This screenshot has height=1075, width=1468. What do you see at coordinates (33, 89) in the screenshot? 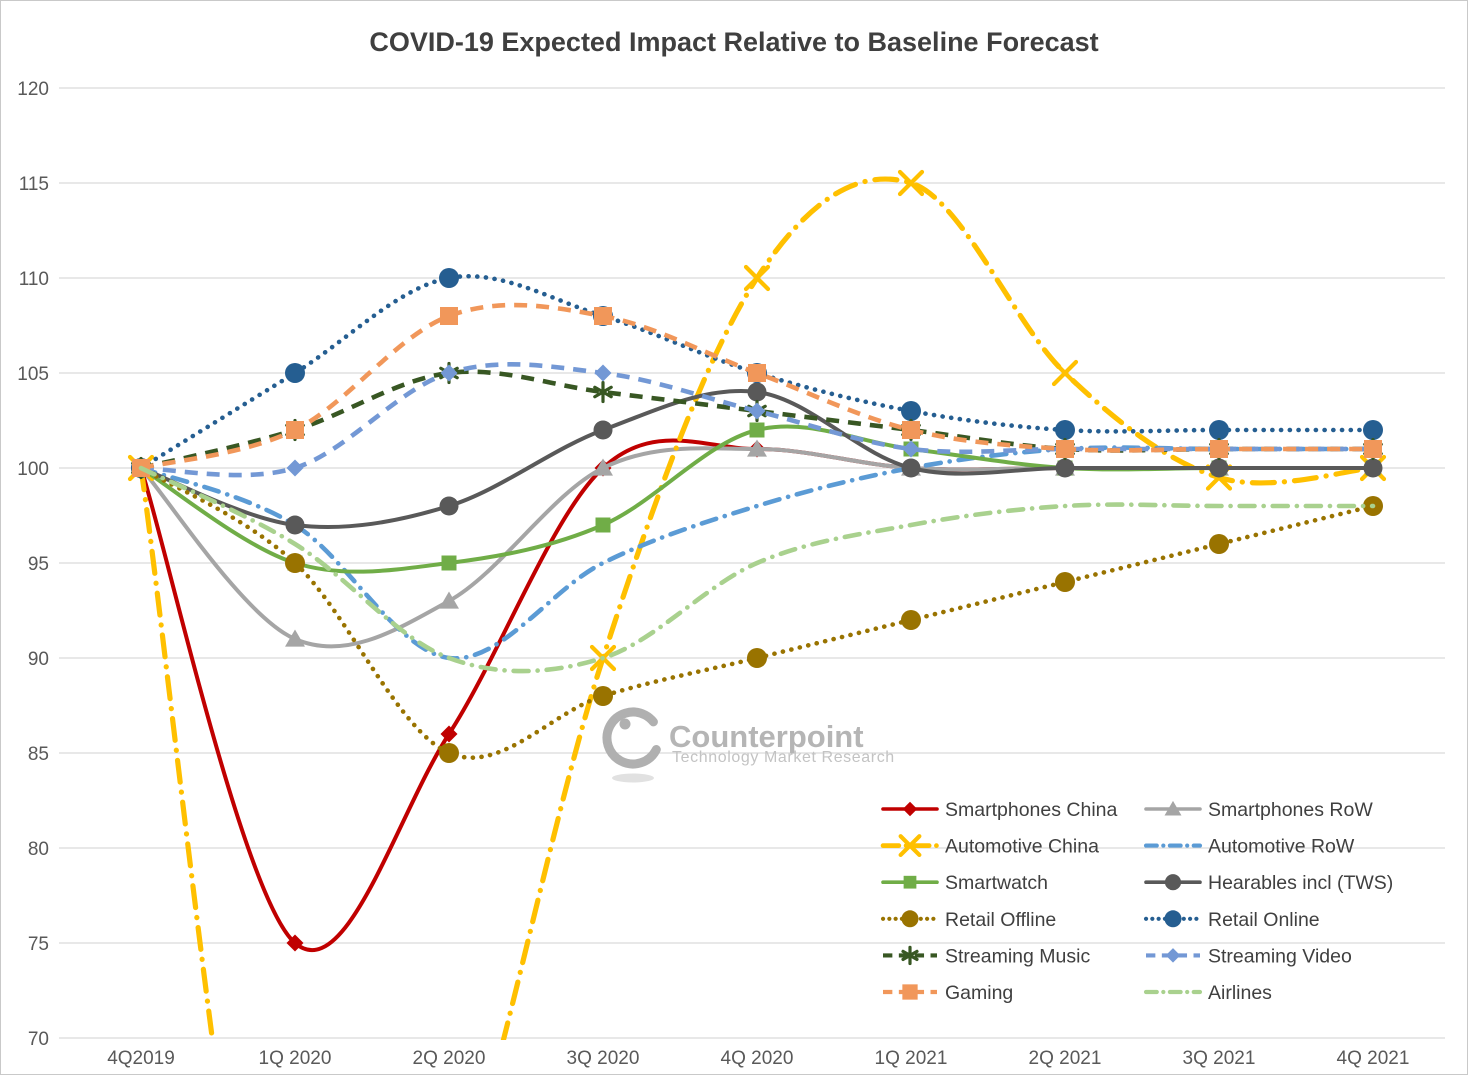
I see `y-axis-label: 120` at bounding box center [33, 89].